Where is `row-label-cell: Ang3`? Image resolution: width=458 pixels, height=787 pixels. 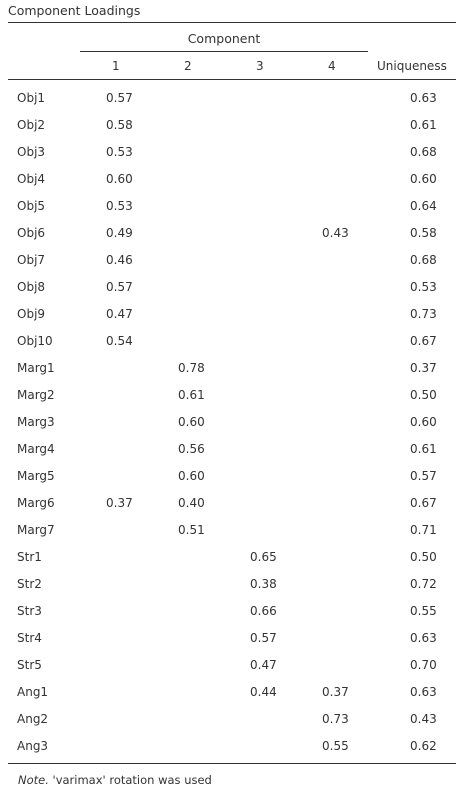
row-label-cell: Ang3 is located at coordinates (33, 746).